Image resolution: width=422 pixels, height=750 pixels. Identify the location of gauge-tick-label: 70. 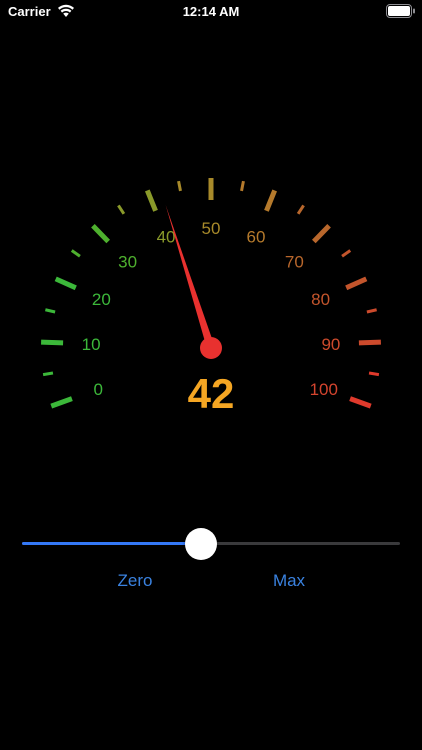
(294, 262).